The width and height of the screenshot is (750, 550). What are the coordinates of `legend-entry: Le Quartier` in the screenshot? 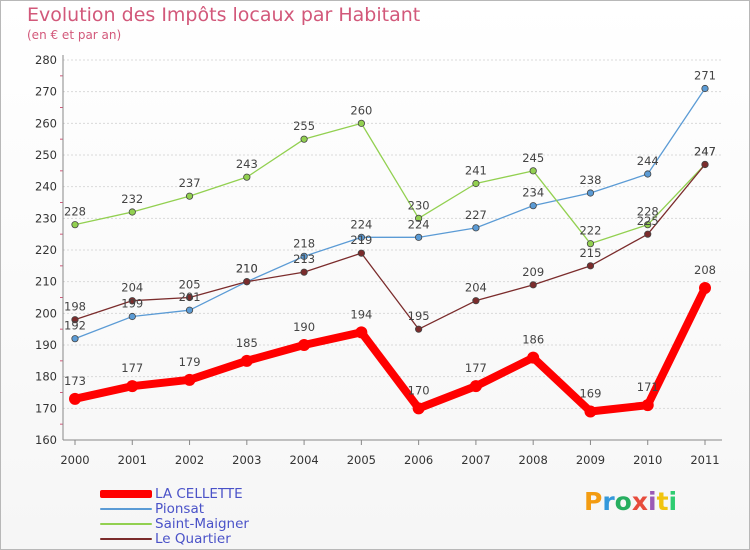 It's located at (165, 538).